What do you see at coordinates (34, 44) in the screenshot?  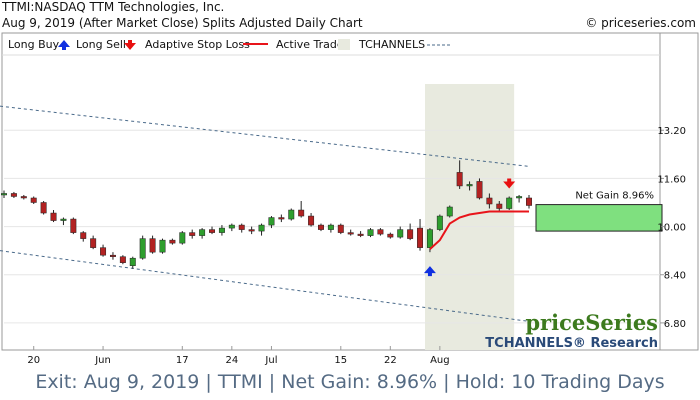 I see `legend-long-buy-label: Long Buy` at bounding box center [34, 44].